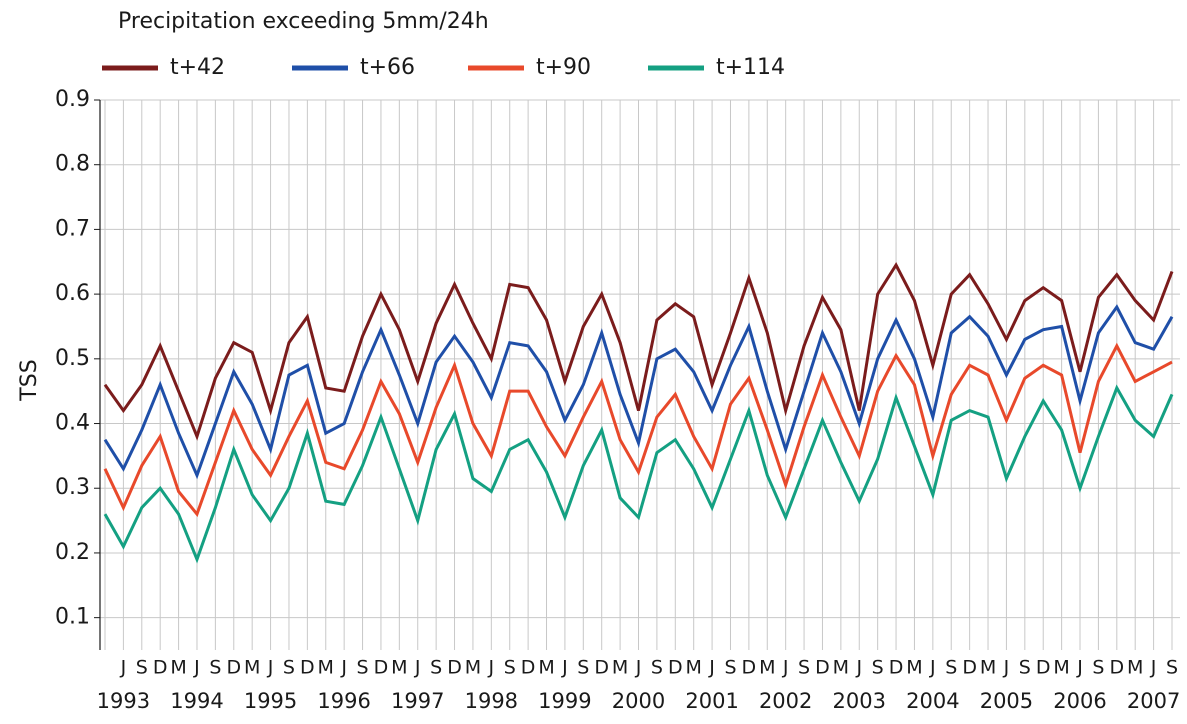 Image resolution: width=1187 pixels, height=724 pixels. What do you see at coordinates (72, 617) in the screenshot?
I see `y-tick-label: 0.1` at bounding box center [72, 617].